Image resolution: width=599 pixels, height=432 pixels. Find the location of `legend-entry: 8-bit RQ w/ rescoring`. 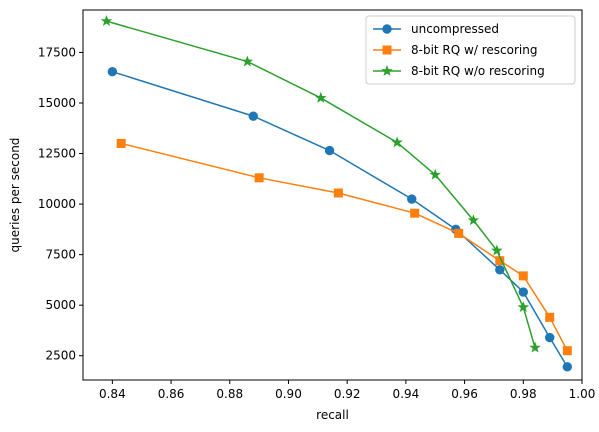

legend-entry: 8-bit RQ w/ rescoring is located at coordinates (455, 50).